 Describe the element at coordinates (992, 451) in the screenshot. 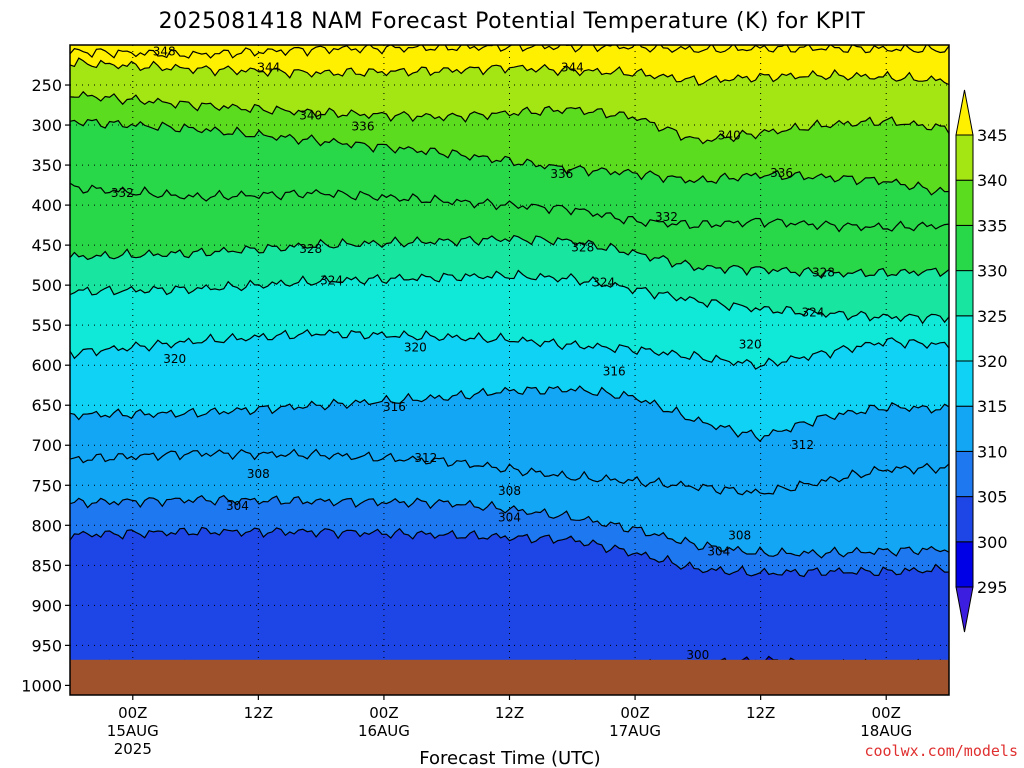

I see `colorbar-tick-label: 310` at that location.